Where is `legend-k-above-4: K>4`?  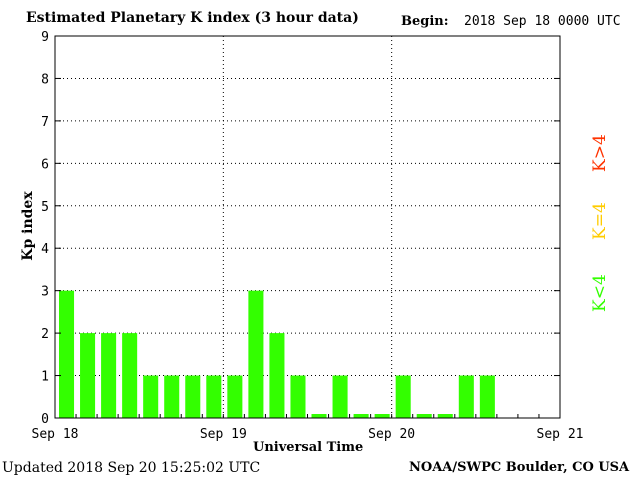
legend-k-above-4: K>4 is located at coordinates (600, 153).